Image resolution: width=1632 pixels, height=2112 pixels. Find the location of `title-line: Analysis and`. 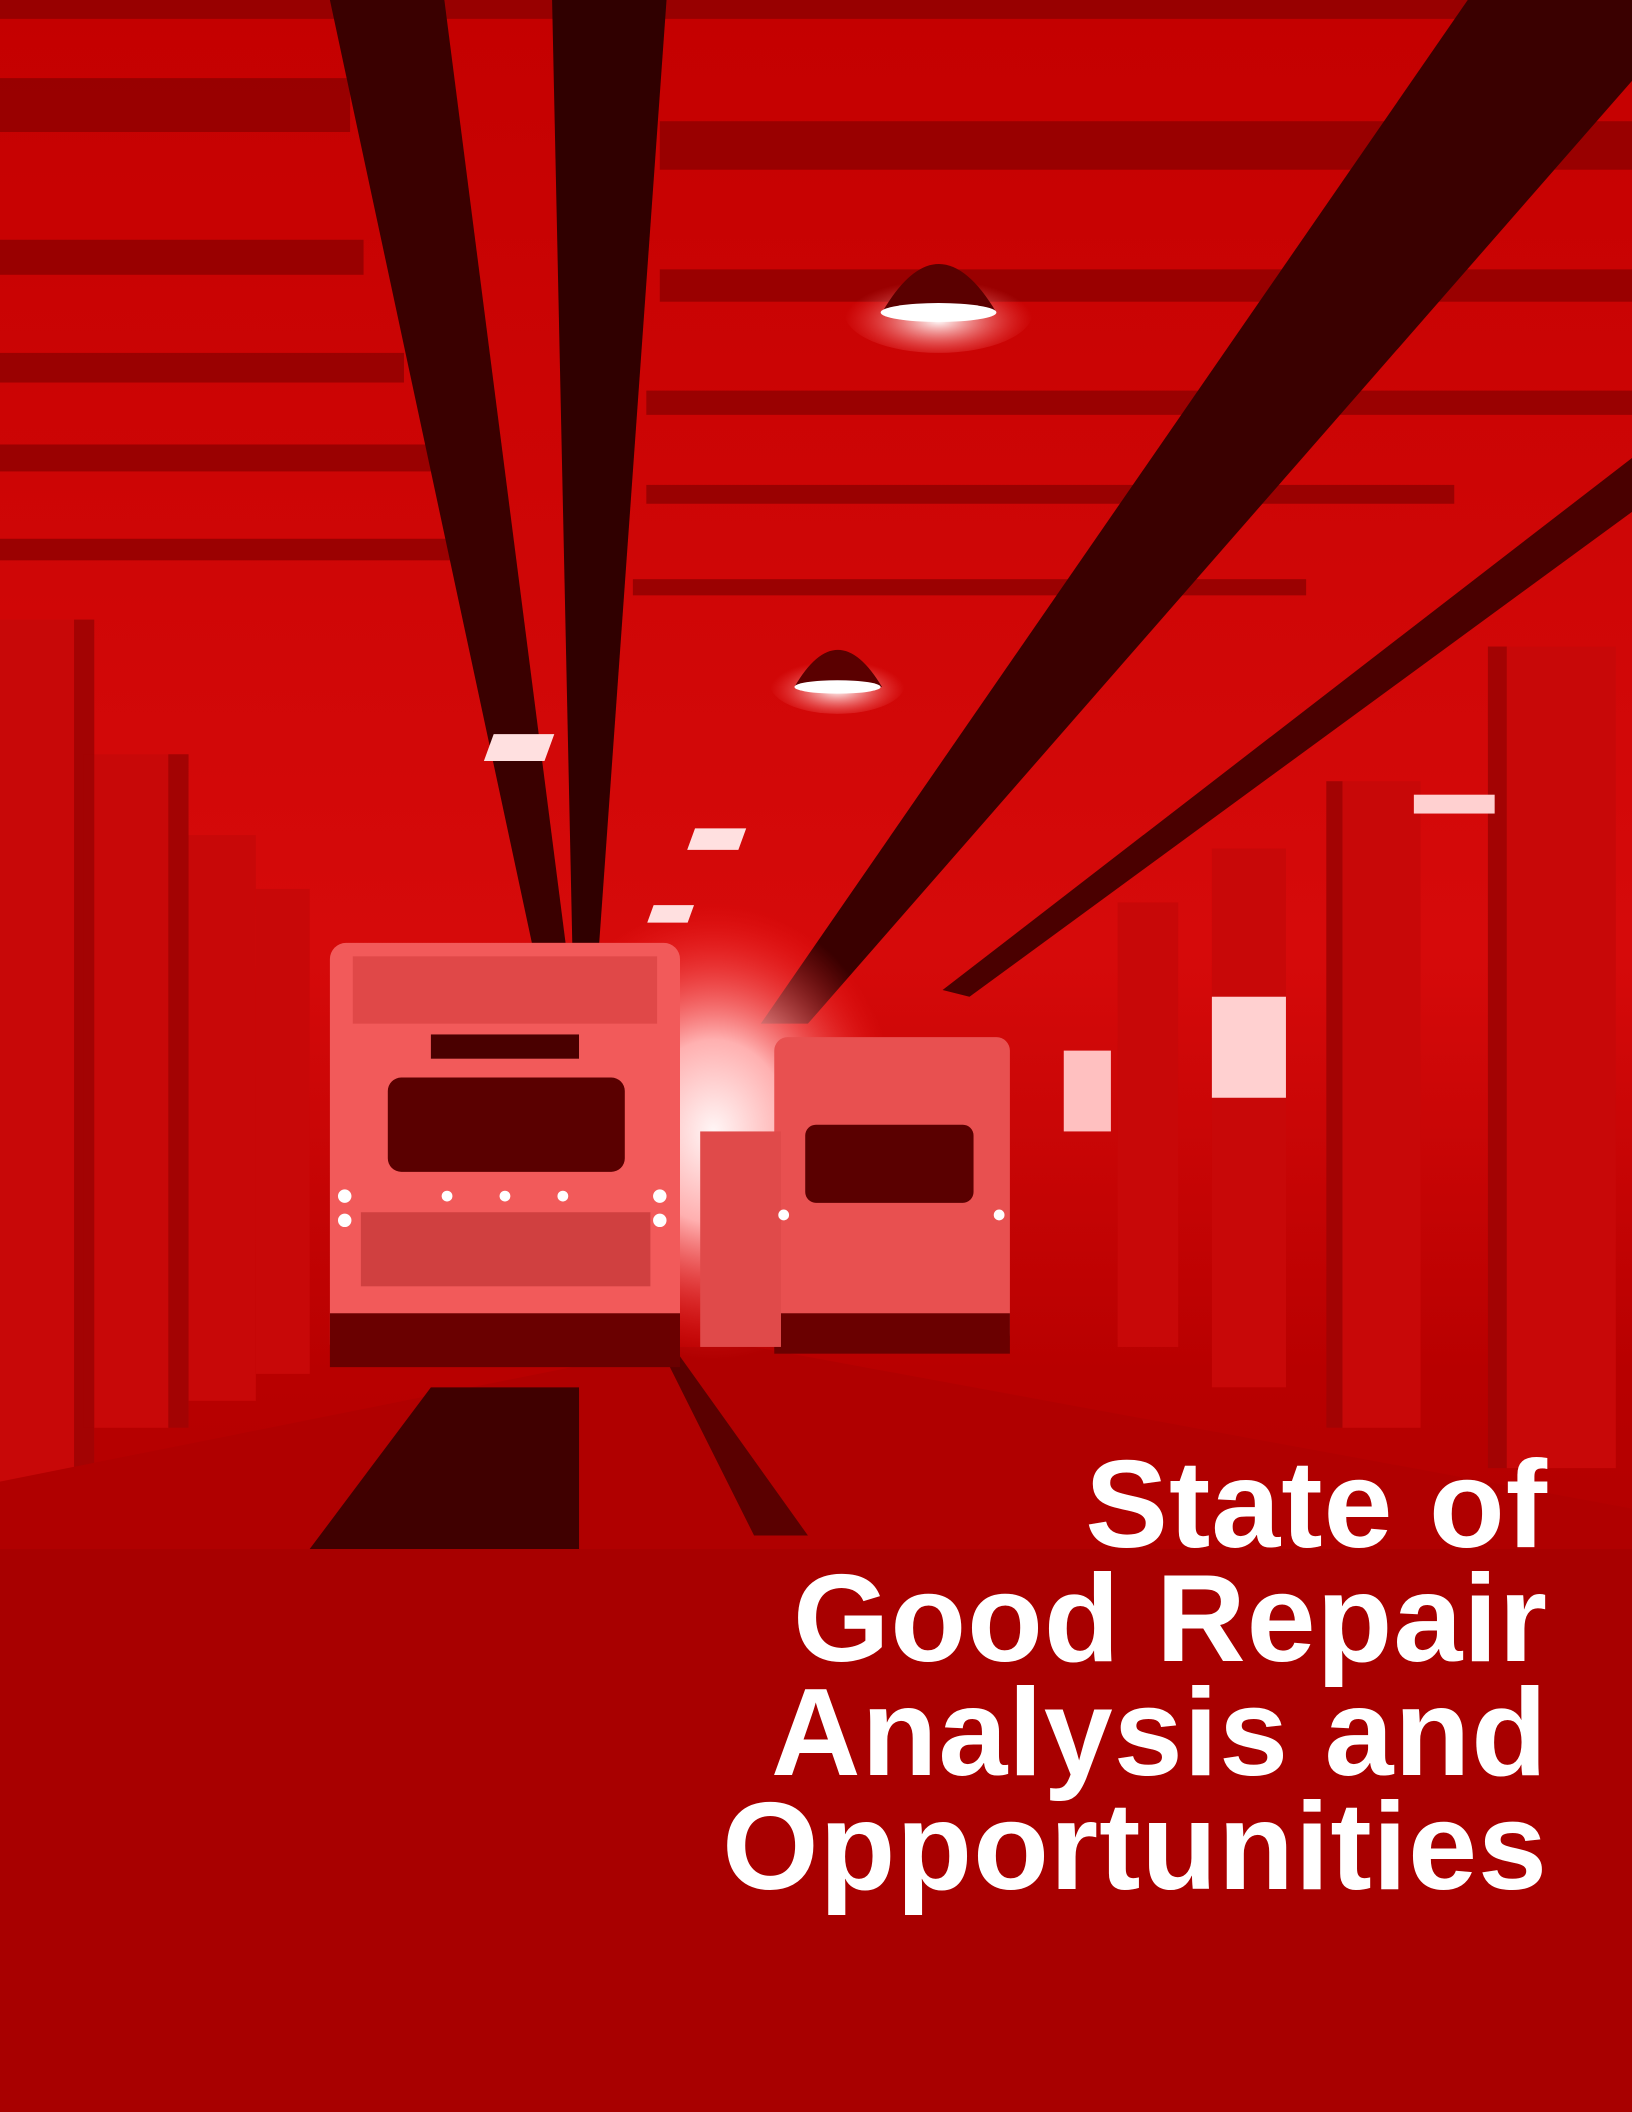

title-line: Analysis and is located at coordinates (1159, 1733).